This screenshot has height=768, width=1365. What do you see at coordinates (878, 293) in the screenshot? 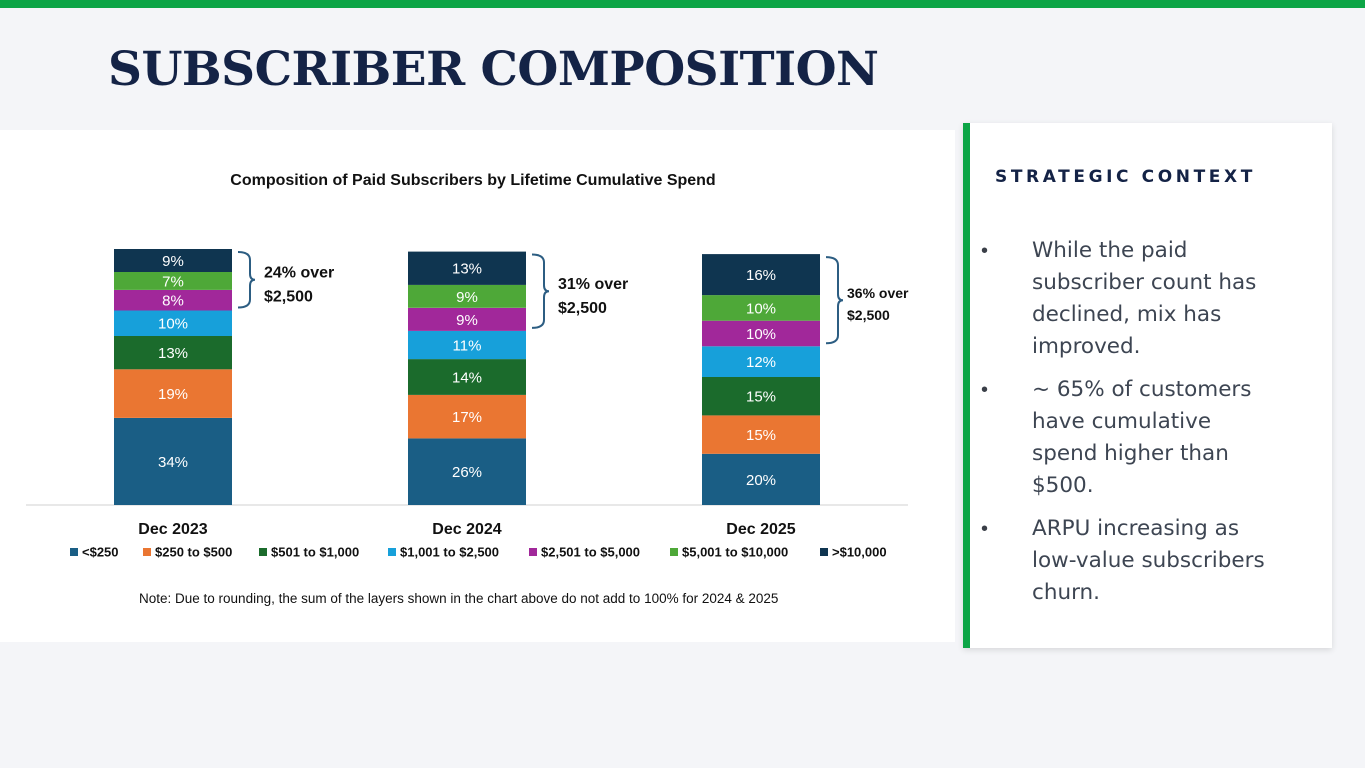
I see `annotation-label: 36% over` at bounding box center [878, 293].